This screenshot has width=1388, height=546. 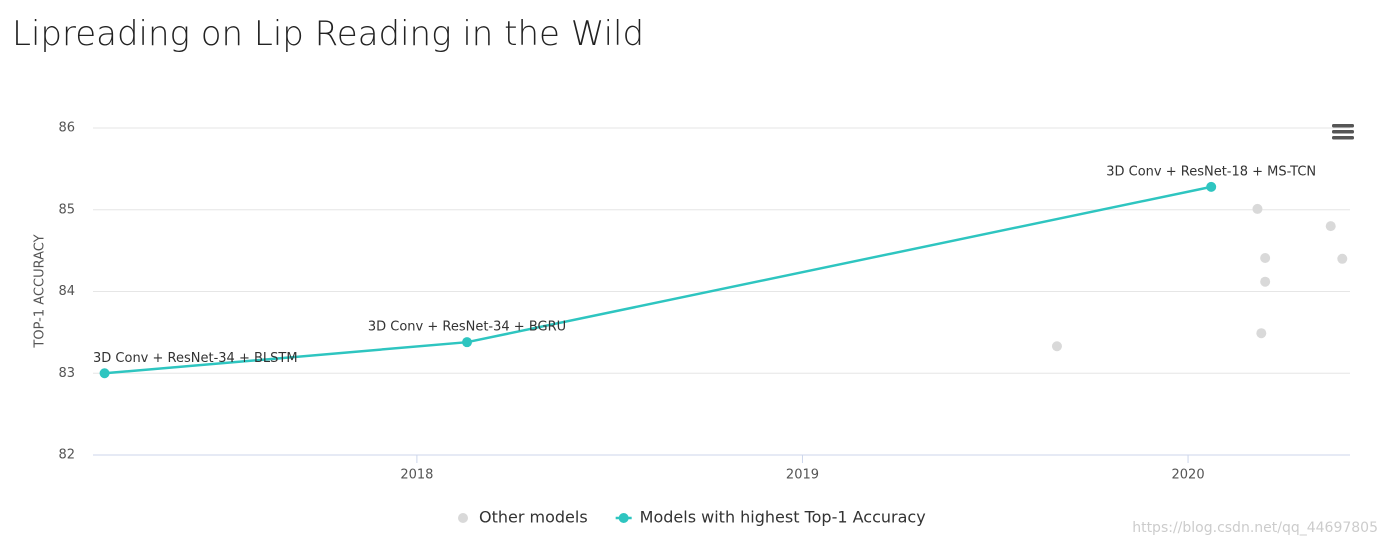 What do you see at coordinates (66, 128) in the screenshot?
I see `y-tick-label: 86` at bounding box center [66, 128].